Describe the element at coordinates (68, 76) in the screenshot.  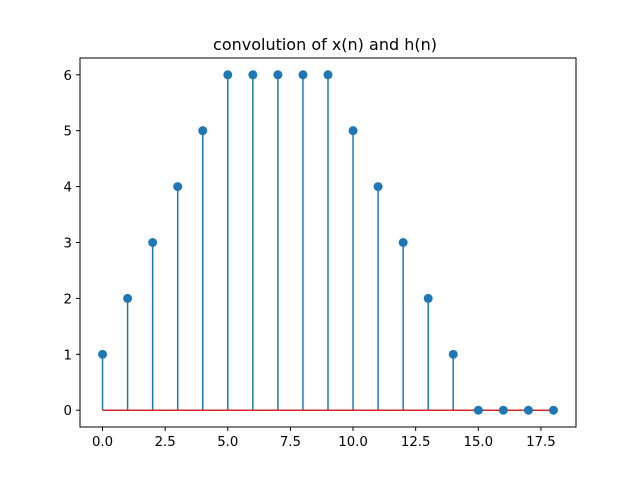
I see `y-tick-label: 6` at that location.